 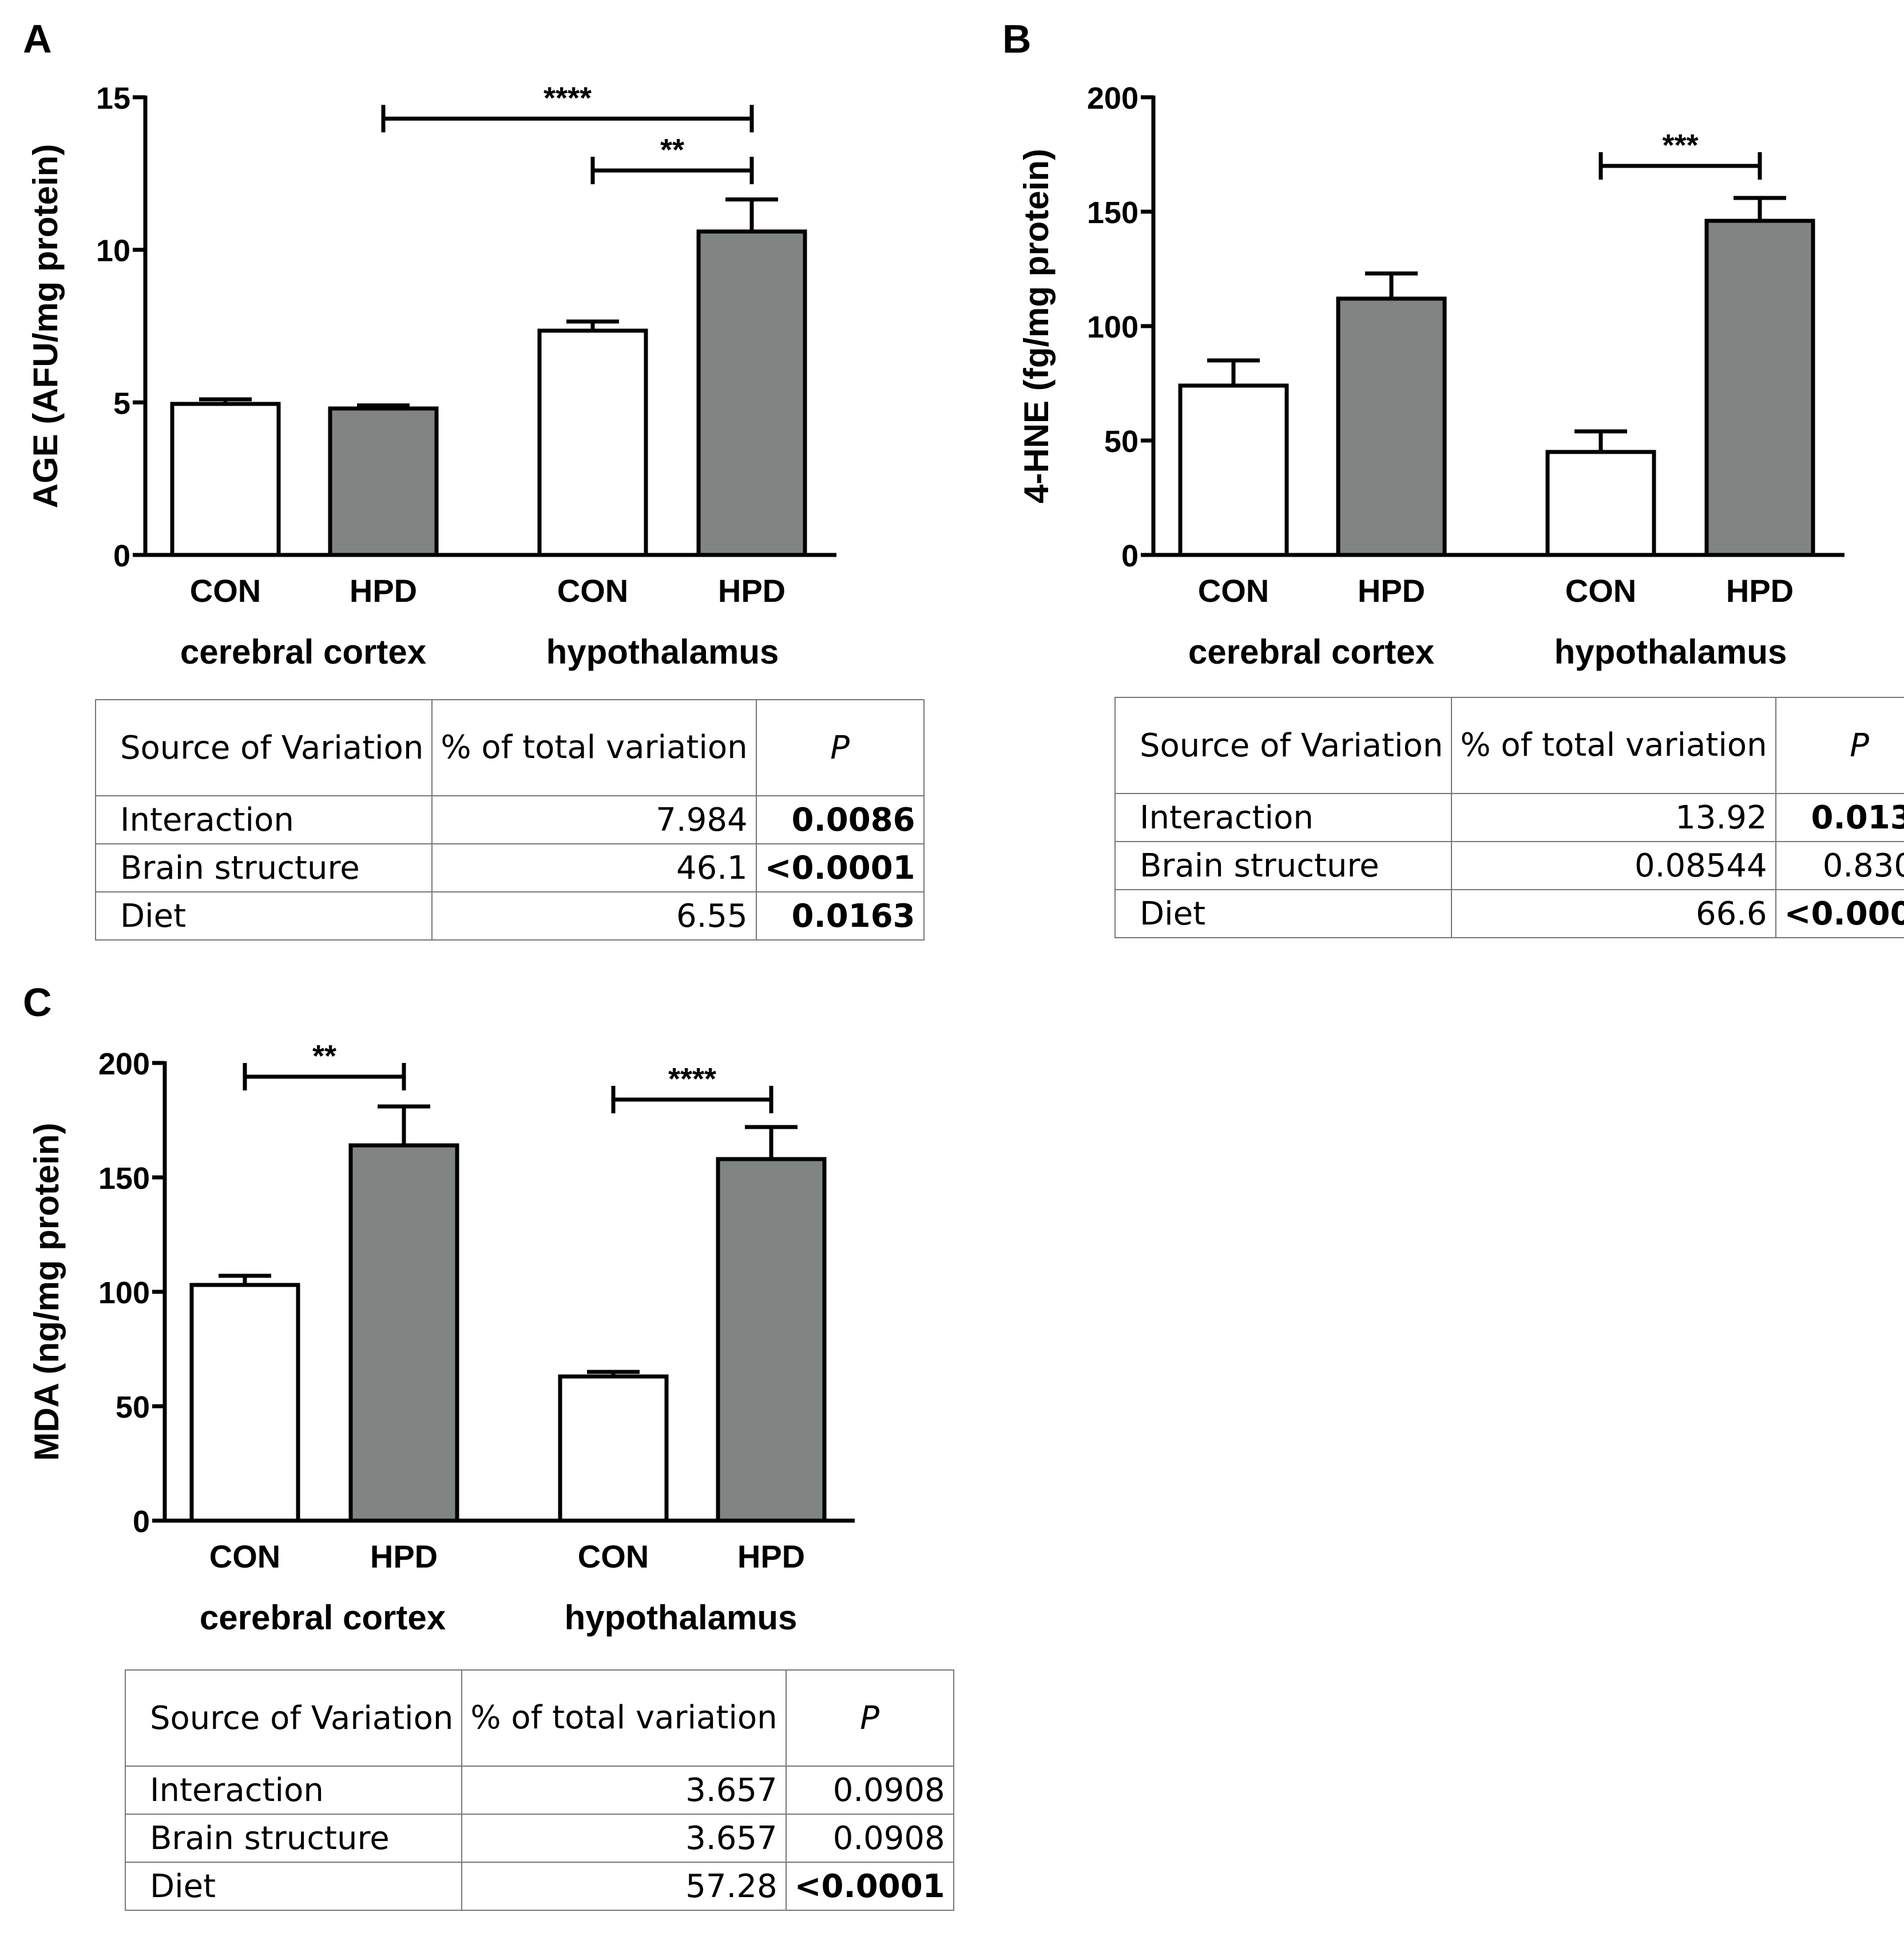 I want to click on percent-cell: 7.984, so click(x=594, y=820).